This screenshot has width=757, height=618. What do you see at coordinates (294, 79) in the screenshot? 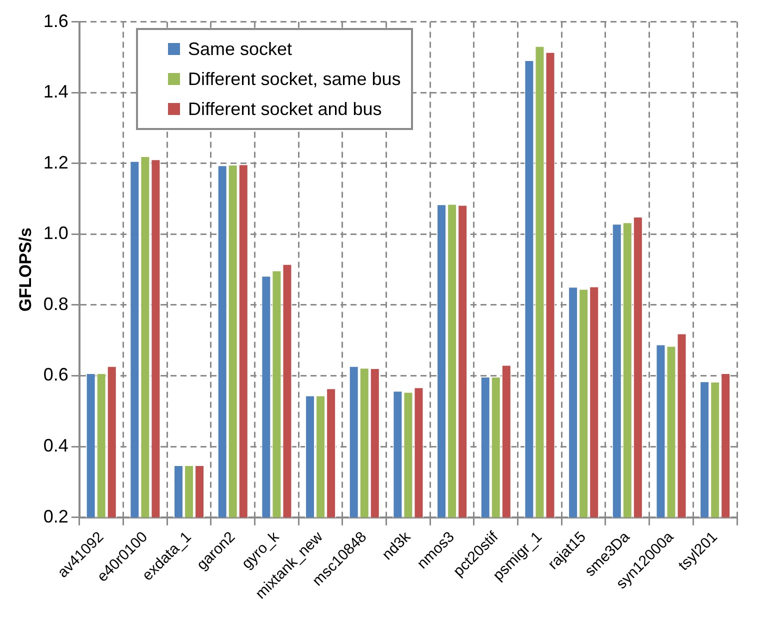
I see `legend-label: Different socket, same bus` at bounding box center [294, 79].